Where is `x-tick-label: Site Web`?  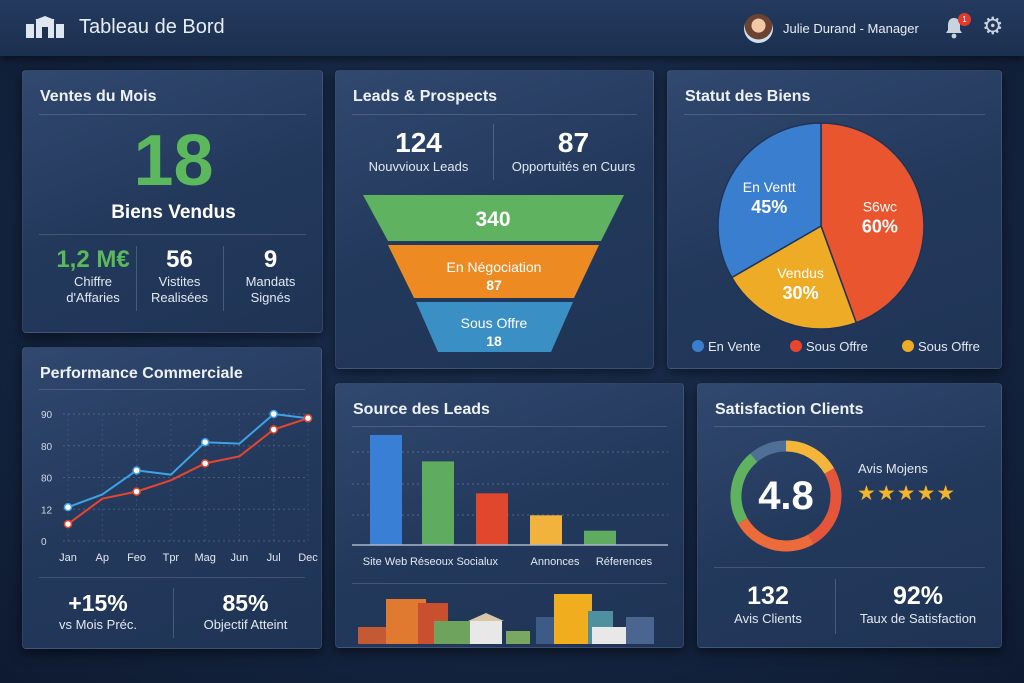 x-tick-label: Site Web is located at coordinates (385, 562).